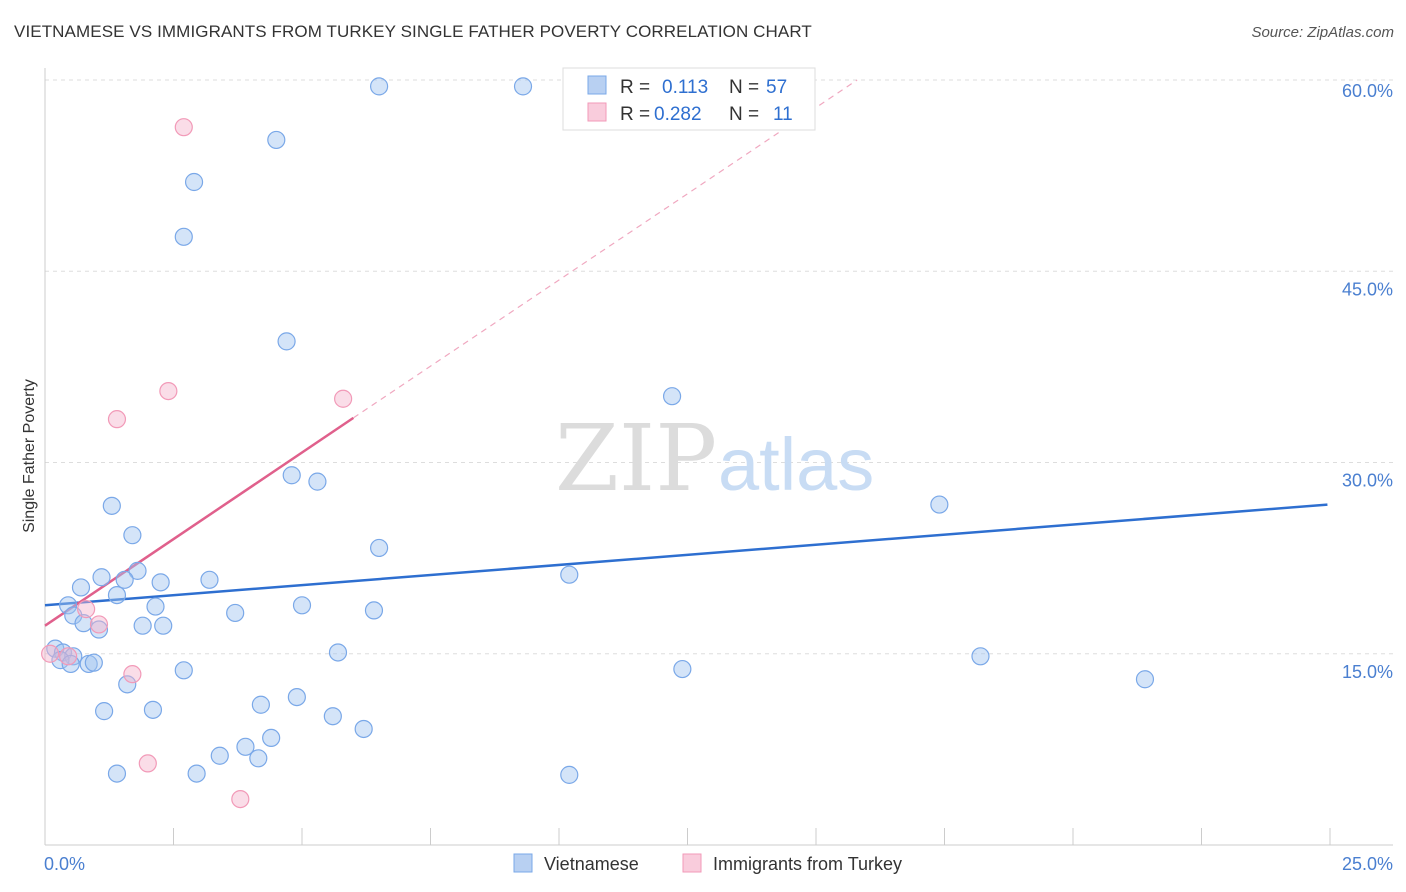  I want to click on vietnamese-trend-line, so click(686, 555).